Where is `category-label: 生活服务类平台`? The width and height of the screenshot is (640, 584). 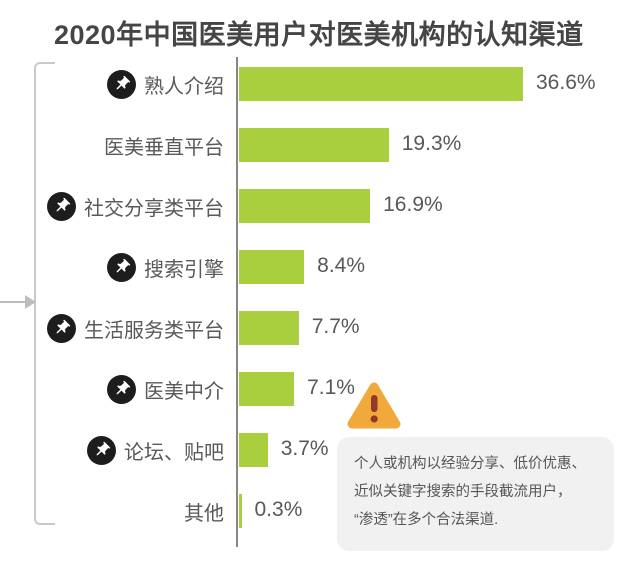 category-label: 生活服务类平台 is located at coordinates (154, 330).